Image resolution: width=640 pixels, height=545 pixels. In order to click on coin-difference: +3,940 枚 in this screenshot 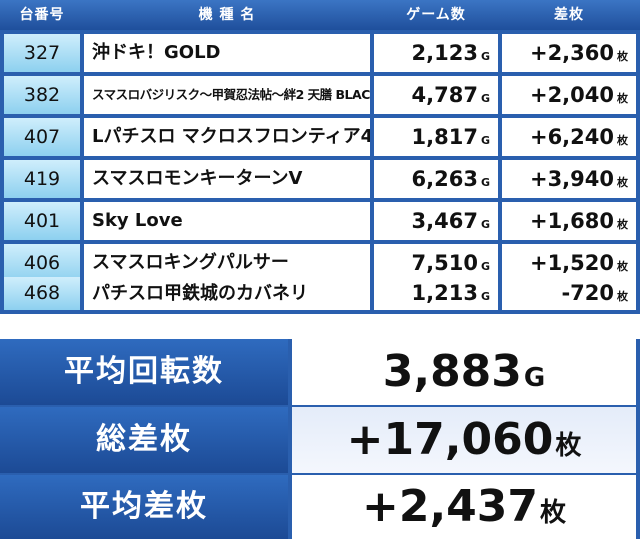, I will do `click(569, 179)`.